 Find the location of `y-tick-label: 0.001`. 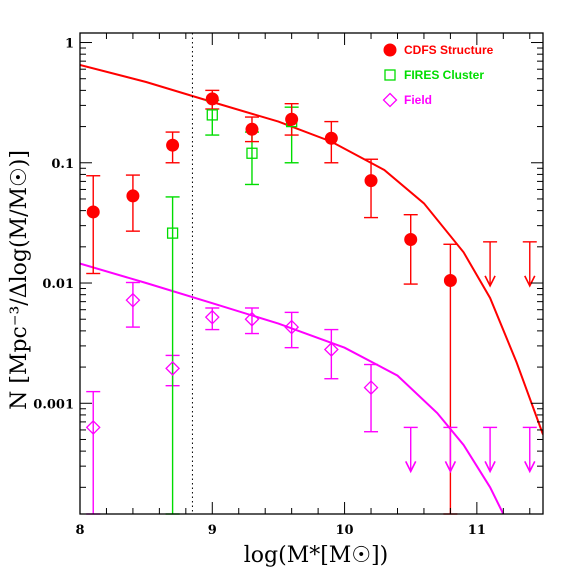

y-tick-label: 0.001 is located at coordinates (53, 404).